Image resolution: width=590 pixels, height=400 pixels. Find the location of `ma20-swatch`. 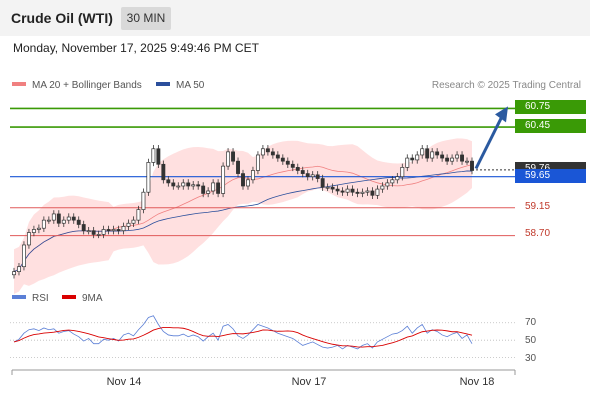

ma20-swatch is located at coordinates (19, 84).